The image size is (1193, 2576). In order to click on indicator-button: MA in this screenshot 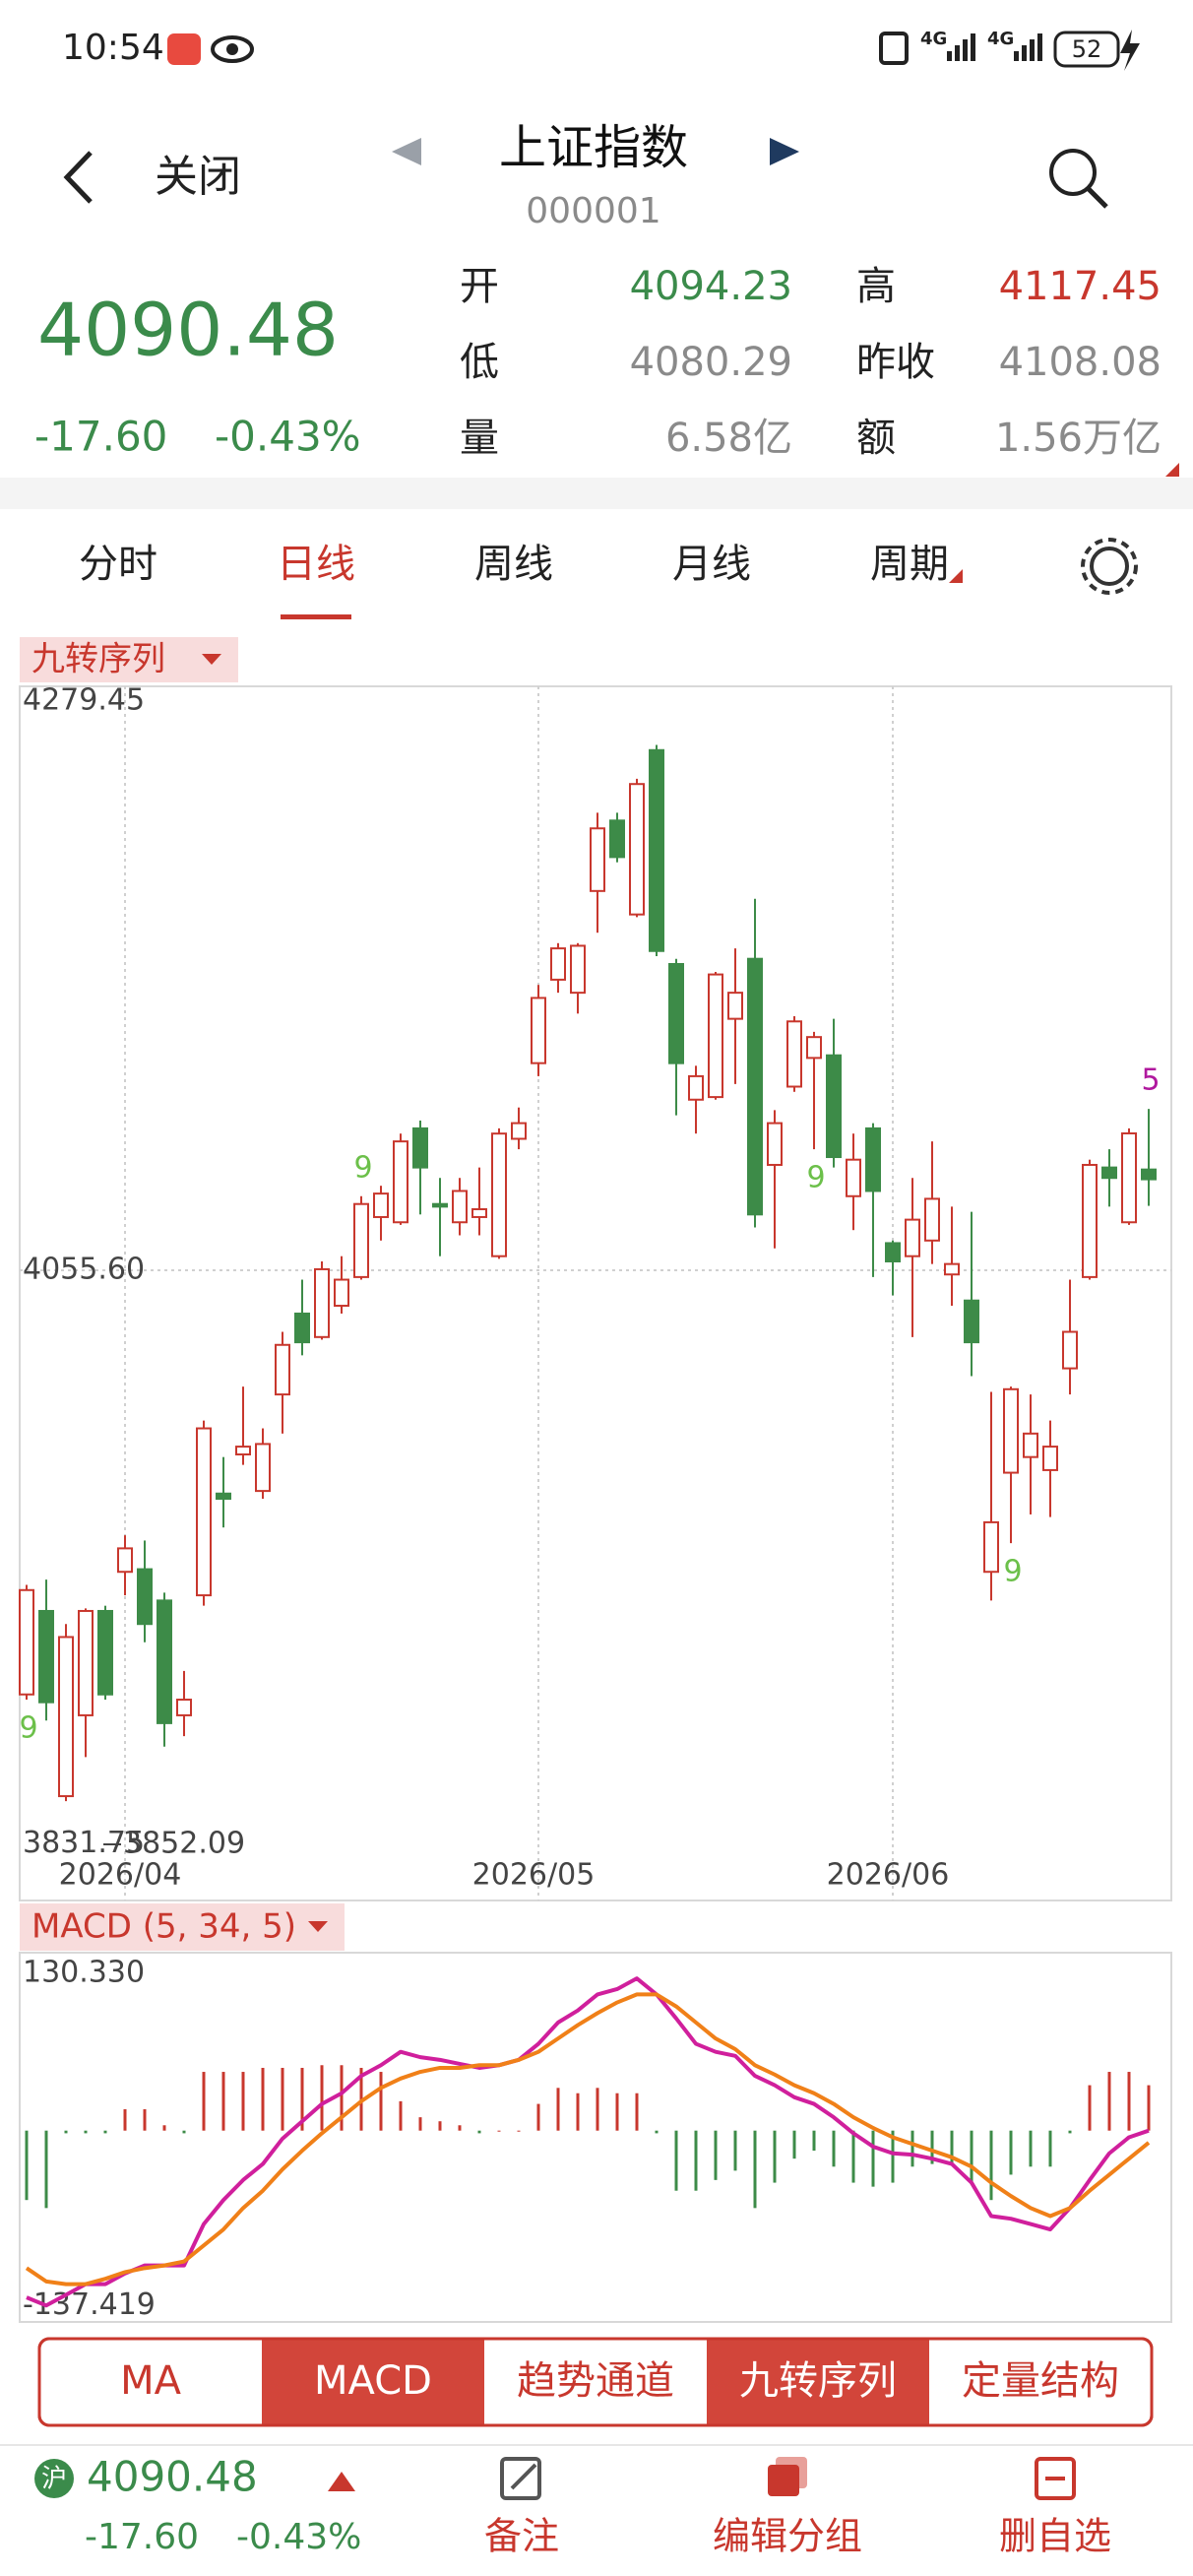, I will do `click(151, 2381)`.